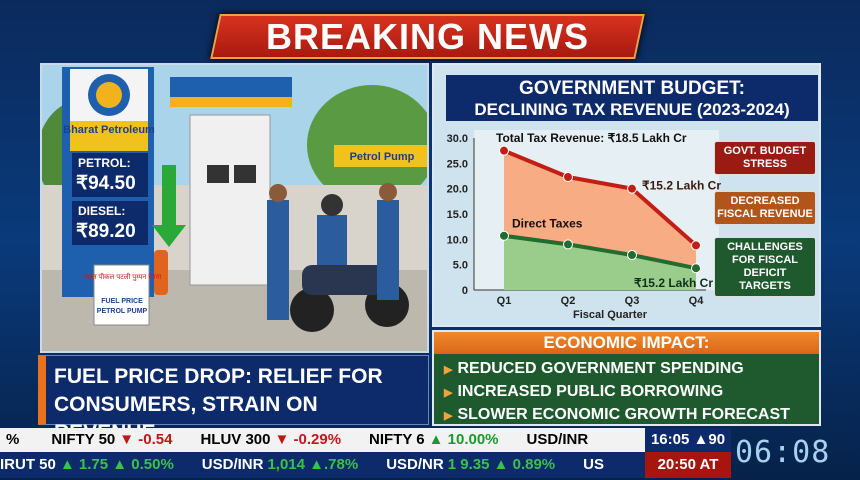 The image size is (860, 480). Describe the element at coordinates (83, 439) in the screenshot. I see `ticker-name: NIFTY 50` at that location.